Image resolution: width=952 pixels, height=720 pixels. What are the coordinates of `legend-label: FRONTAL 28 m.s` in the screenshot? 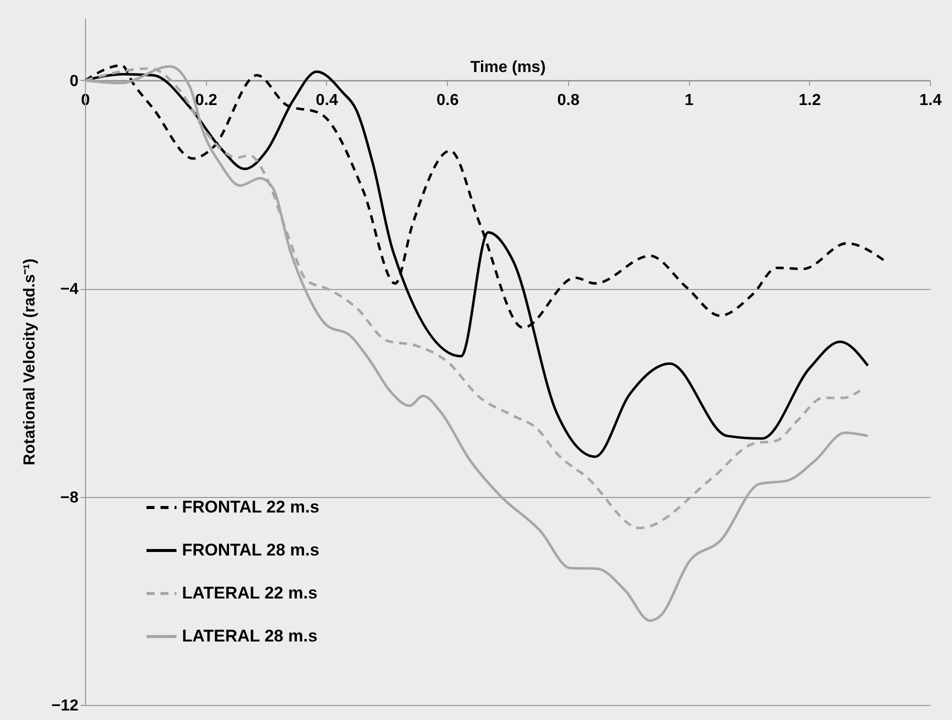 It's located at (251, 550).